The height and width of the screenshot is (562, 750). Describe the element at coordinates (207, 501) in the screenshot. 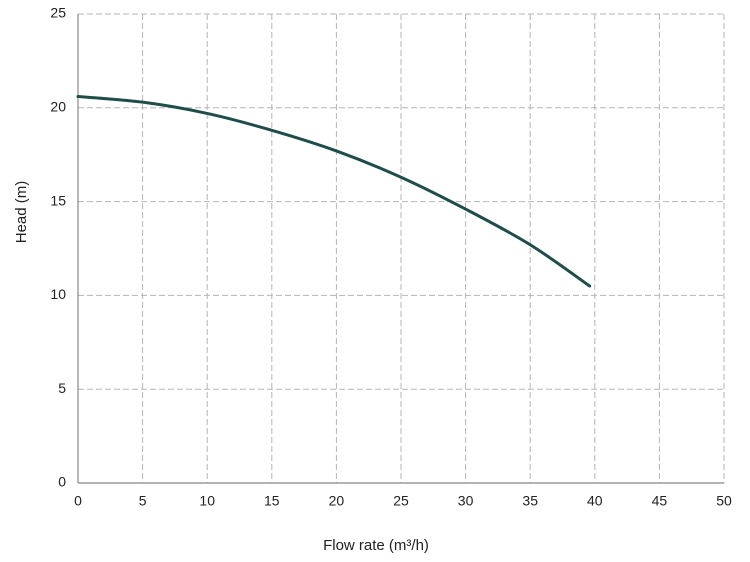

I see `x-tick-label: 10` at that location.